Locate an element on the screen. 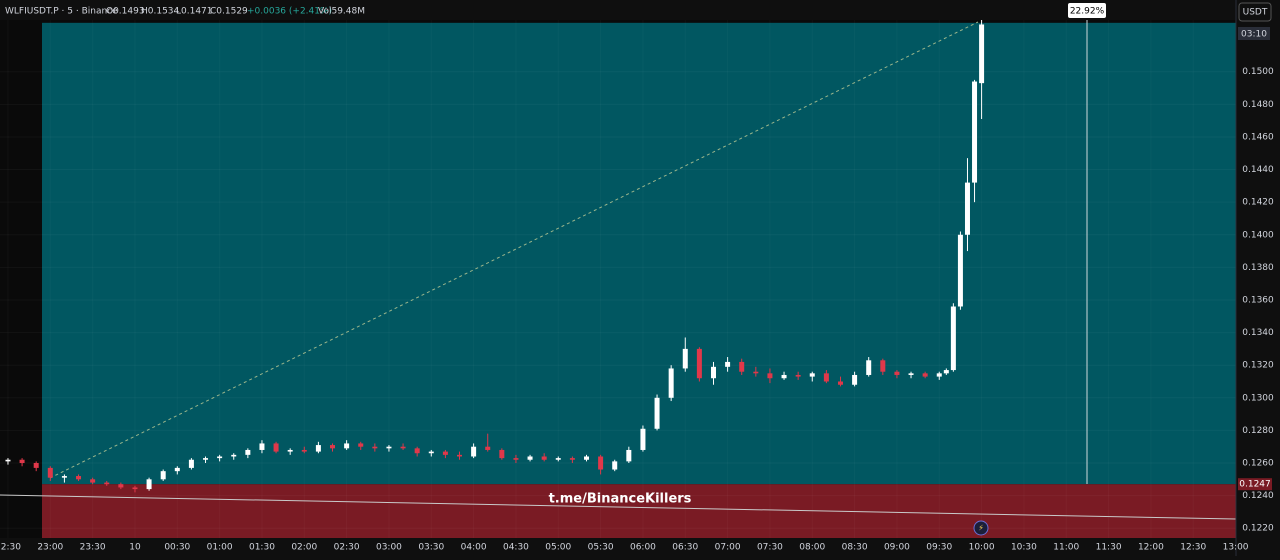  y-tick-label: 0.1460 is located at coordinates (1258, 137).